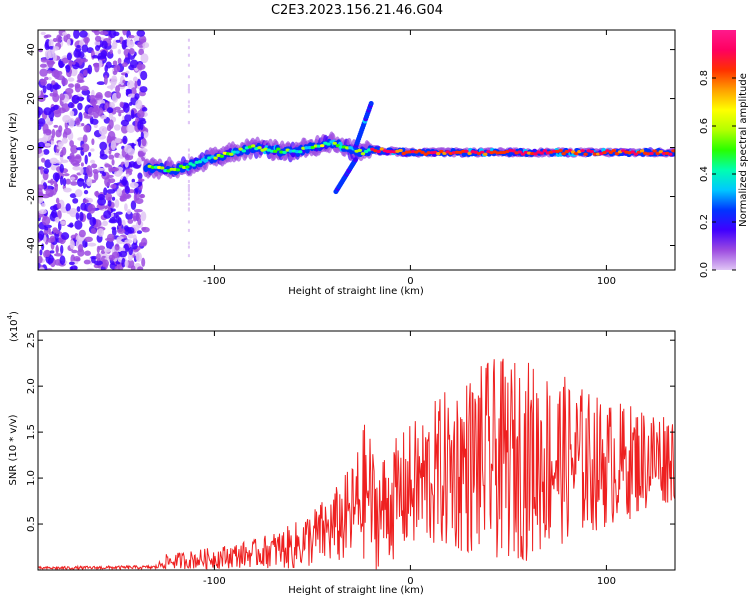 The image size is (750, 600). I want to click on x-tick-label: -100, so click(214, 281).